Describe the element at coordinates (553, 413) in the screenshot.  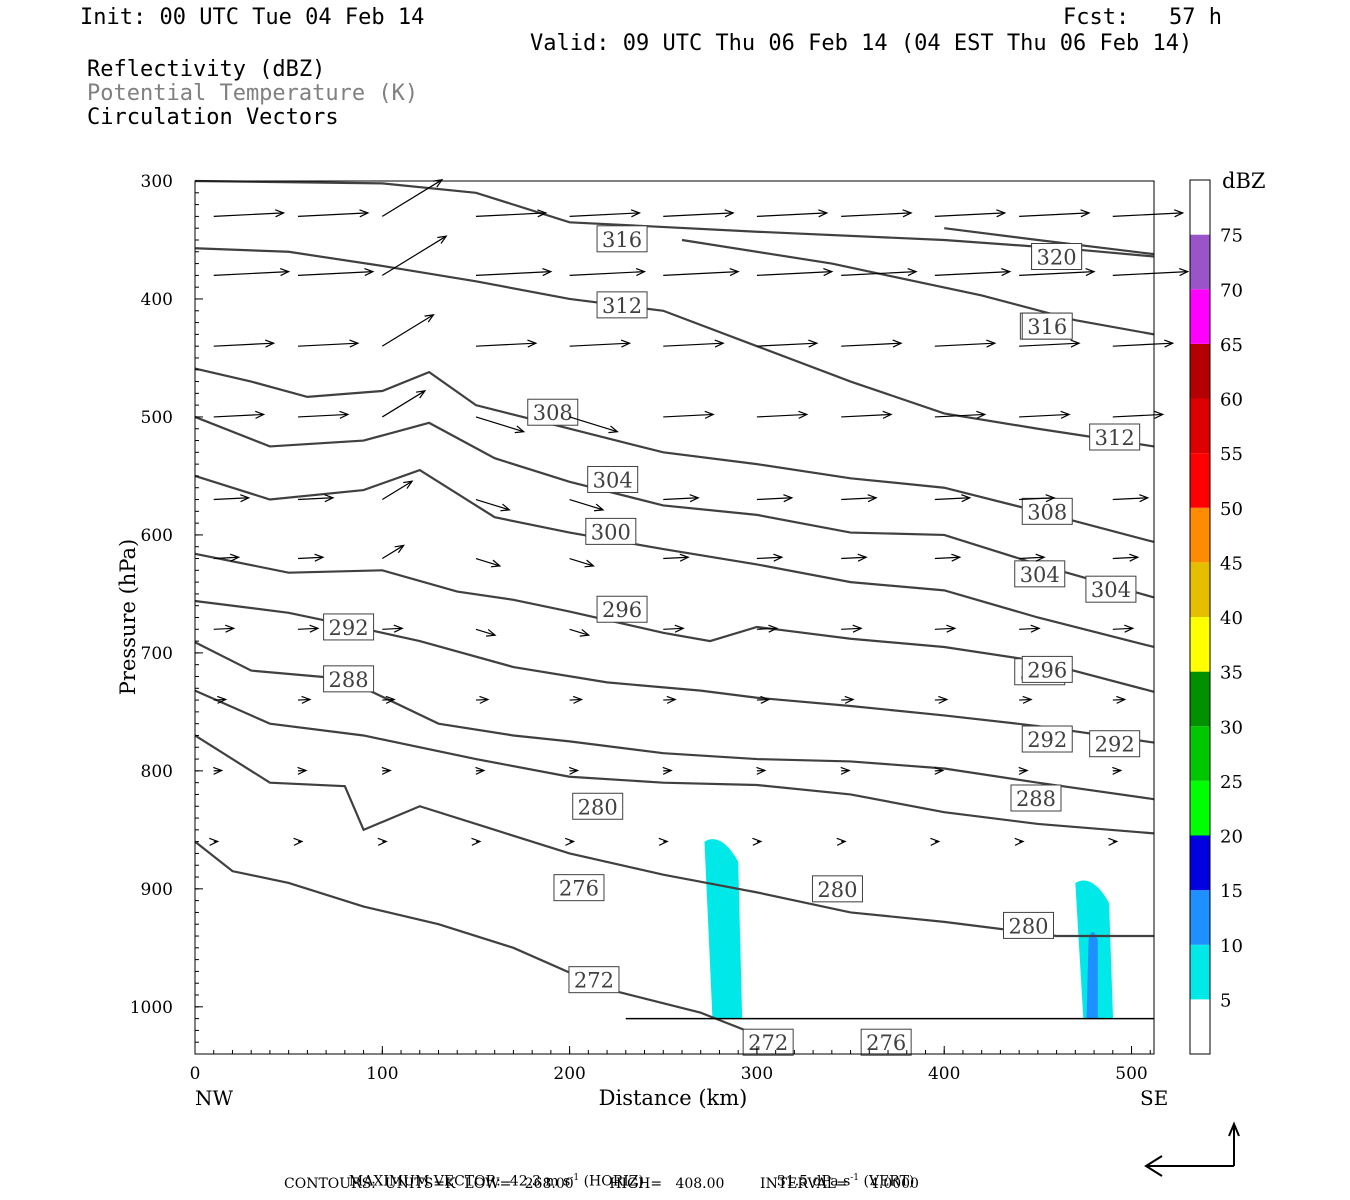
I see `contour-label: 308` at that location.